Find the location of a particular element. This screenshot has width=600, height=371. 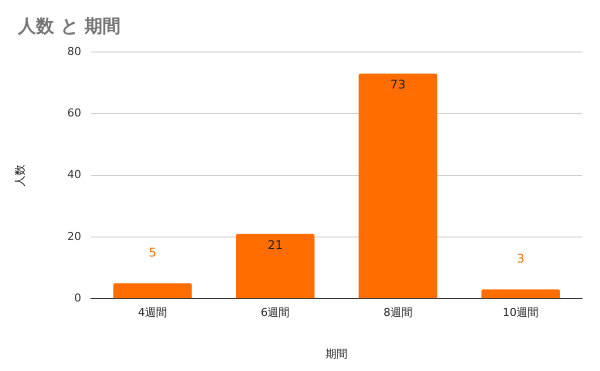

y-tick-label: 20 is located at coordinates (74, 236).